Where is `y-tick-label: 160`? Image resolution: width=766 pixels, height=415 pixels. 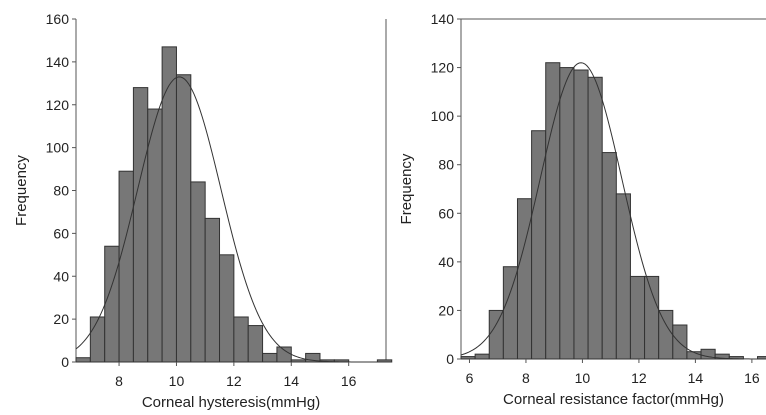 y-tick-label: 160 is located at coordinates (58, 19).